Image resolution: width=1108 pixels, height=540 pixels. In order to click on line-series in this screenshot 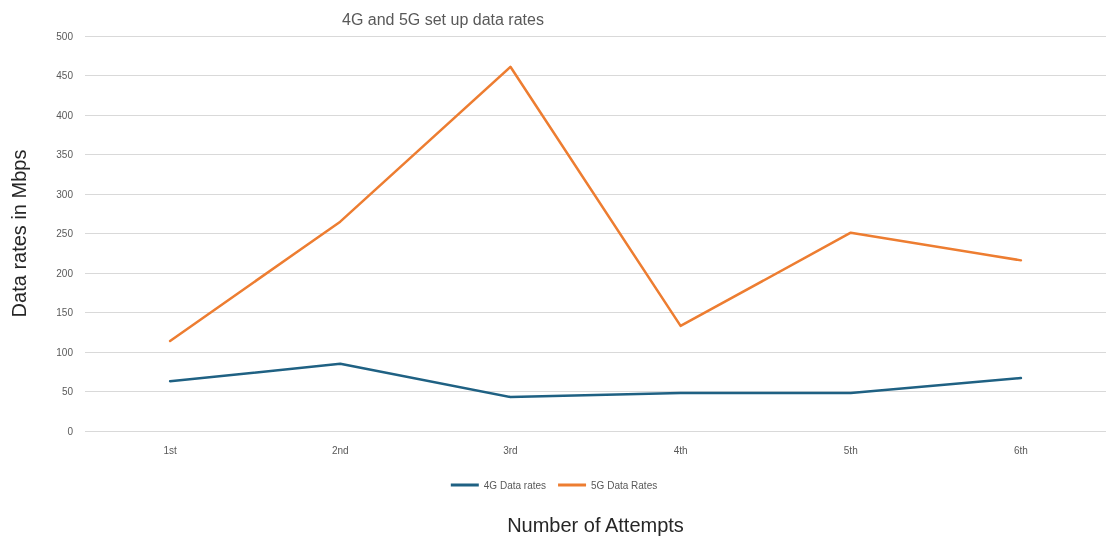, I will do `click(595, 380)`.